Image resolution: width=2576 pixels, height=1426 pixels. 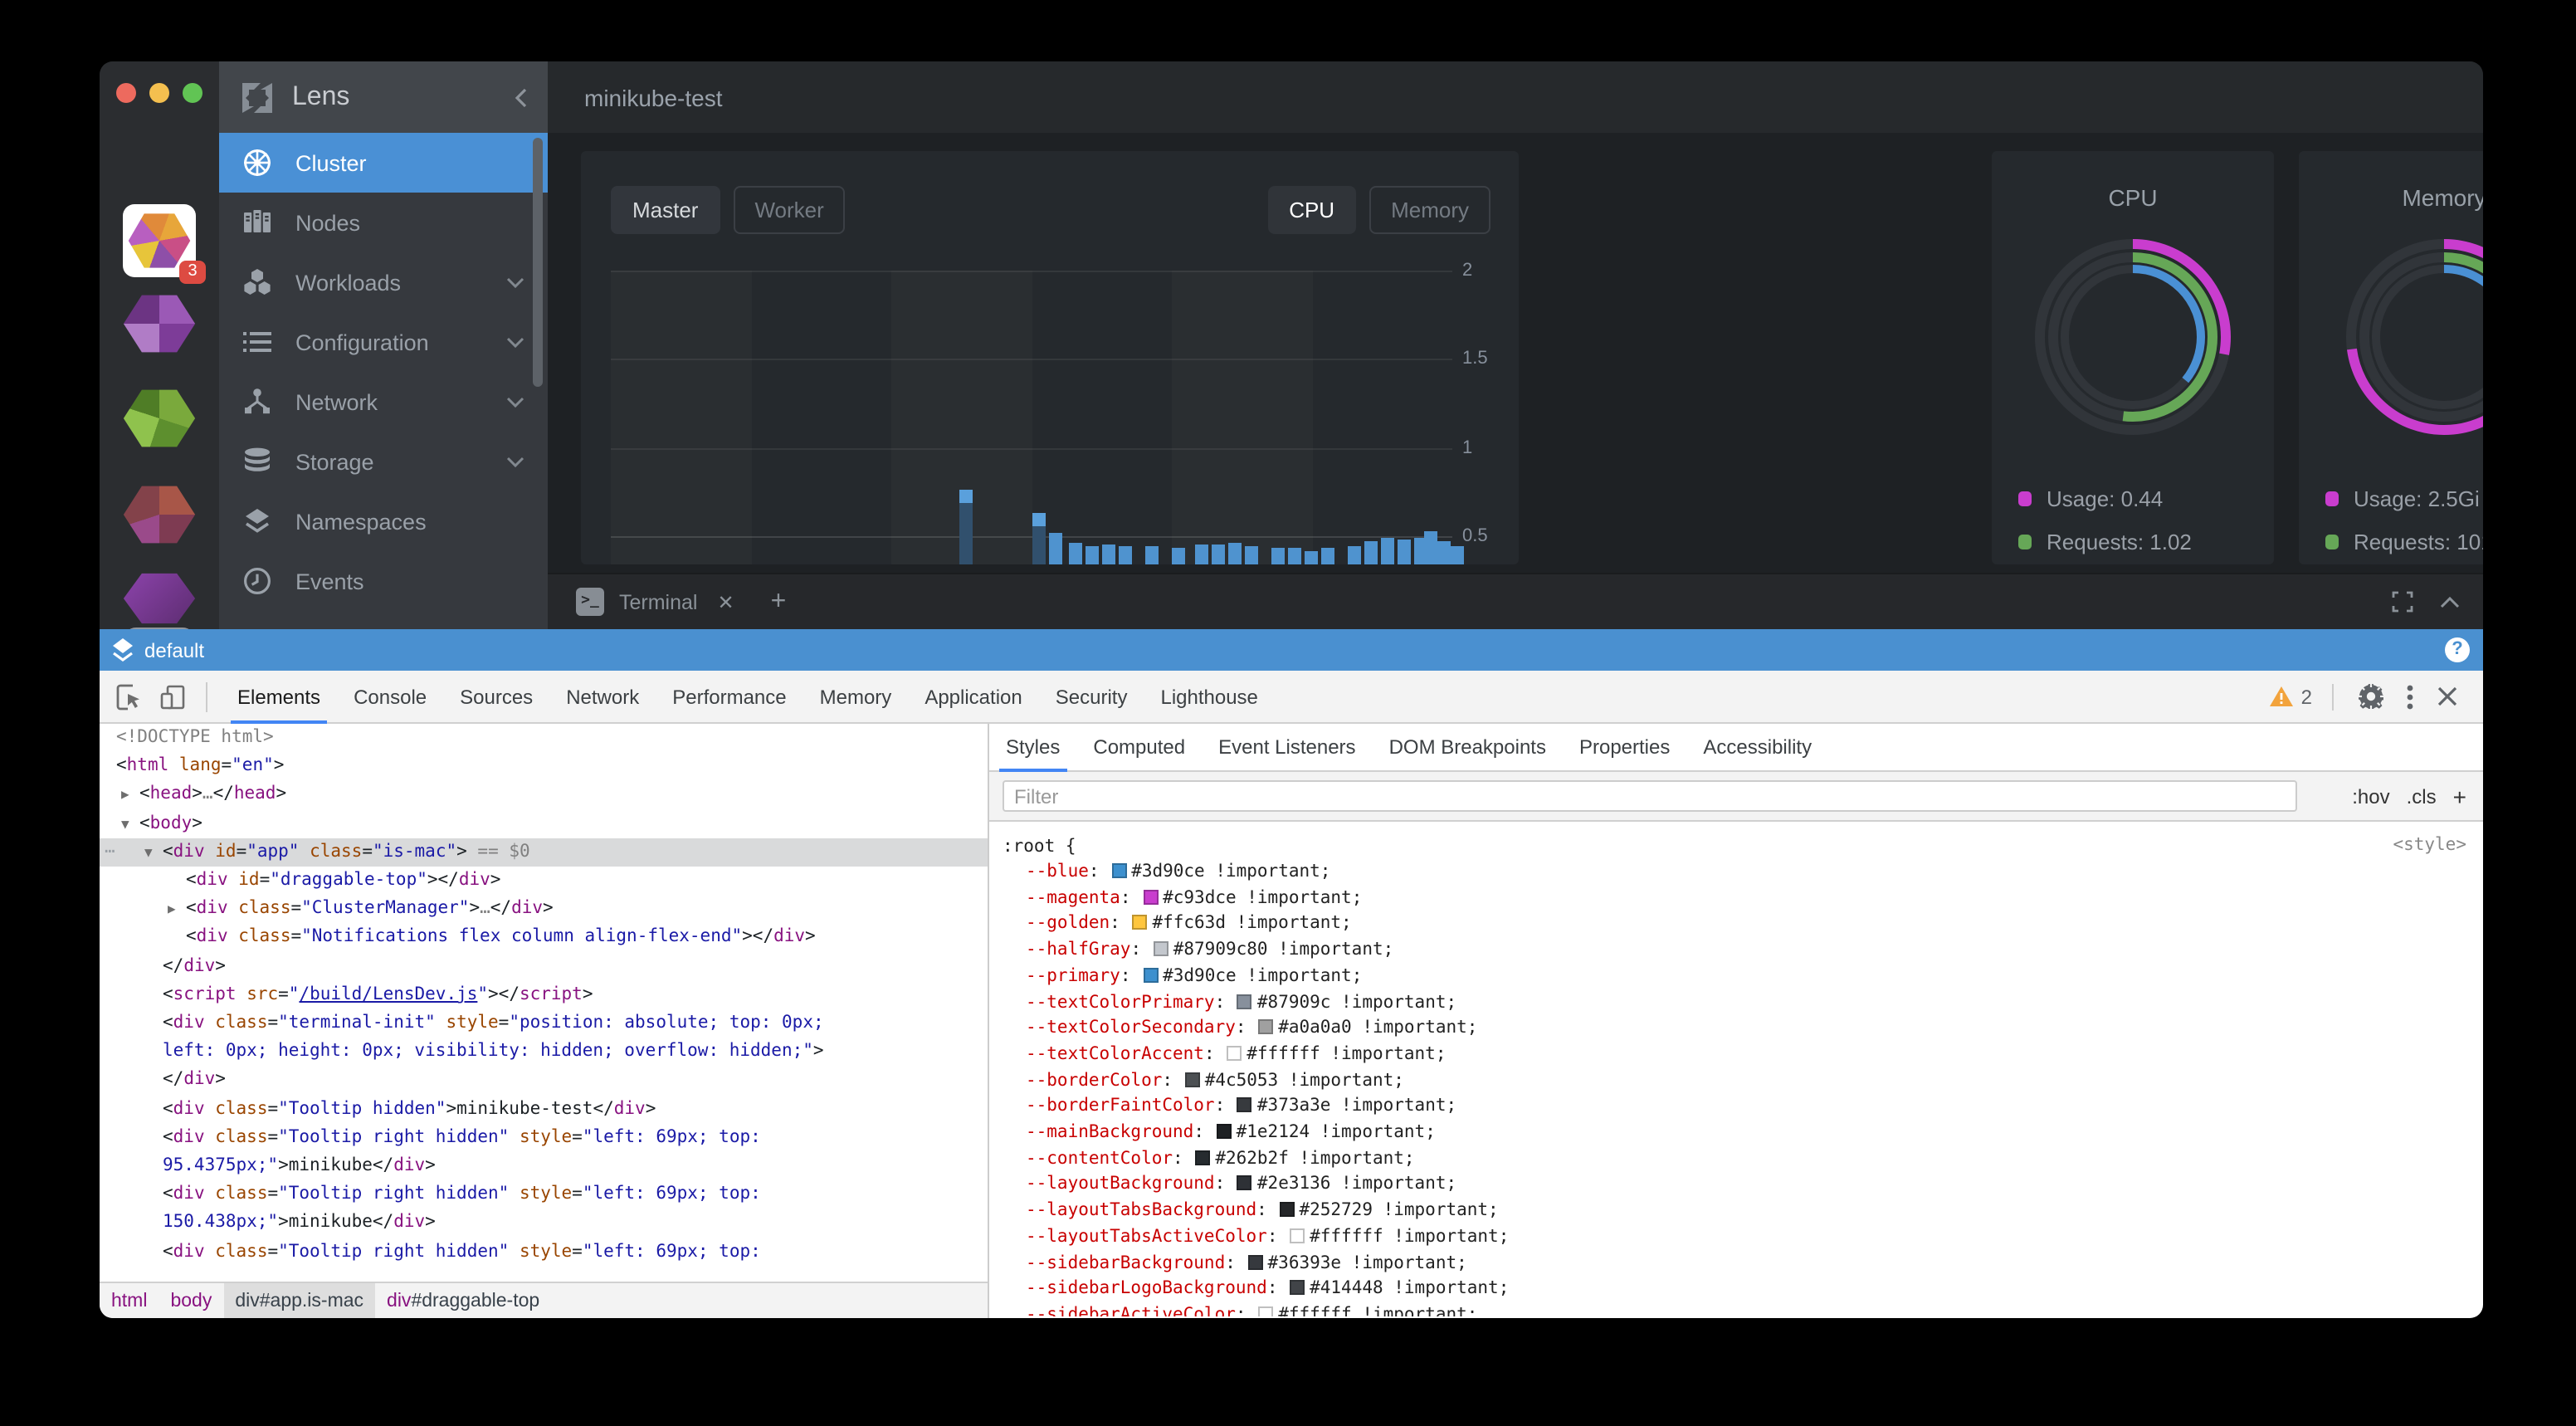 What do you see at coordinates (1032, 747) in the screenshot?
I see `styles-tab-styles: Styles` at bounding box center [1032, 747].